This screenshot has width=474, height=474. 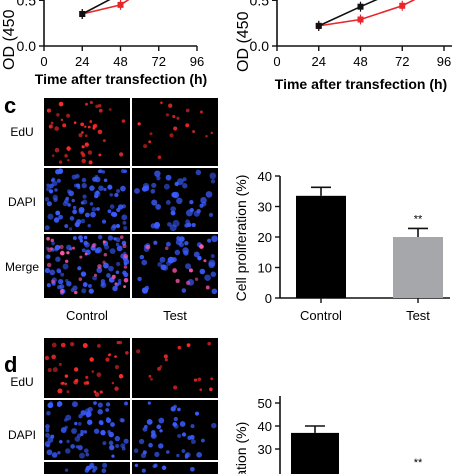 I want to click on bar-c-significance: **, so click(x=418, y=219).